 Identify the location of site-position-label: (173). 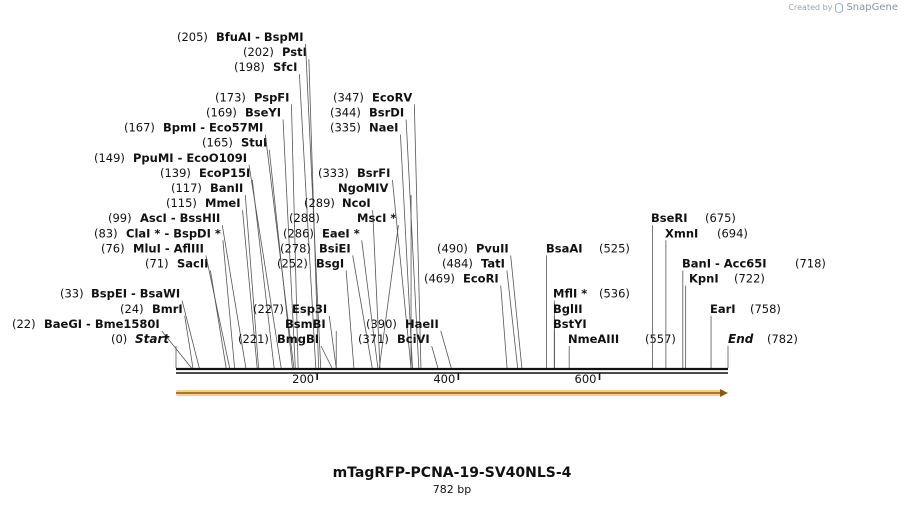
(230, 97).